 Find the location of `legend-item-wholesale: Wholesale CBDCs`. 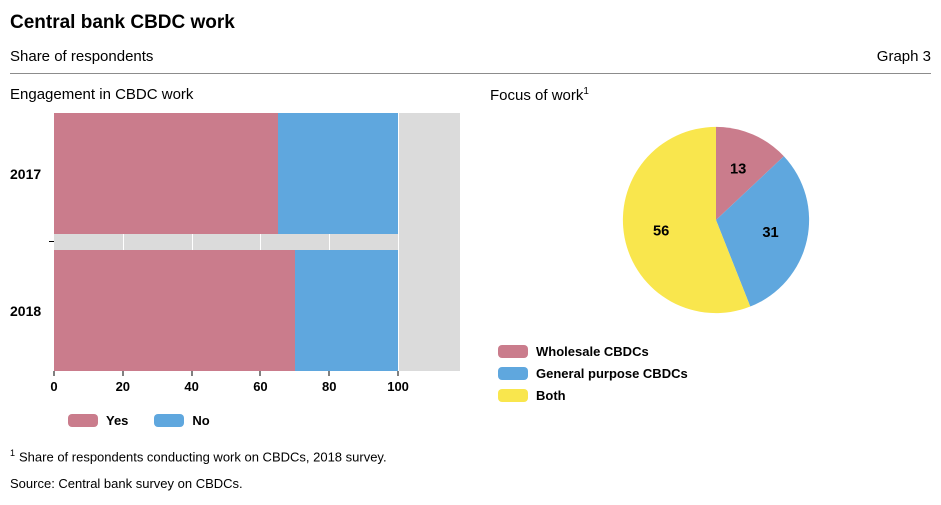

legend-item-wholesale: Wholesale CBDCs is located at coordinates (714, 351).